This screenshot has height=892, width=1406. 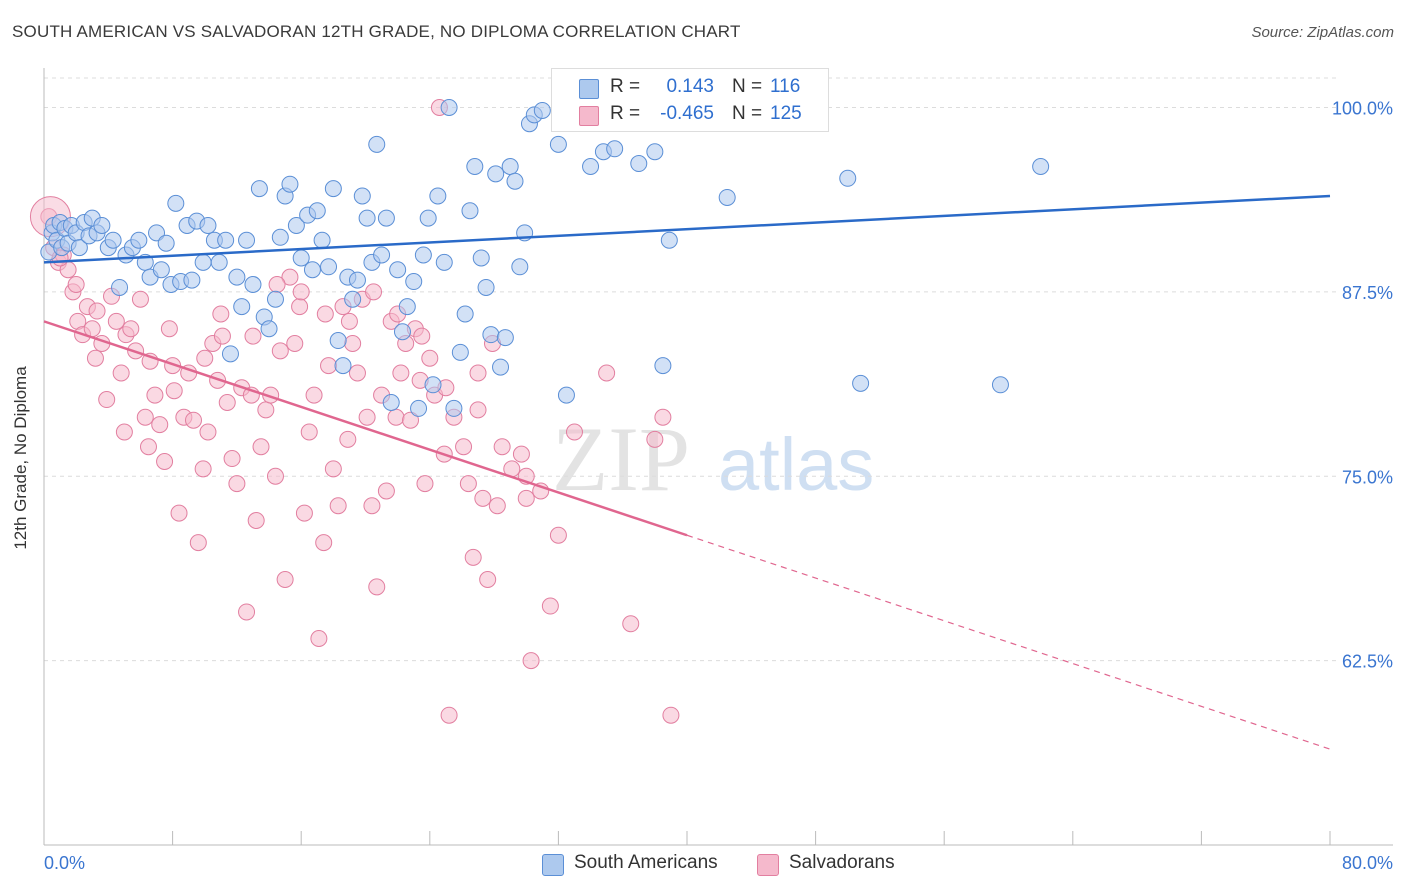 What do you see at coordinates (690, 100) in the screenshot?
I see `stats-legend: R = 0.143 N = 116 R = -0.465 N = 125` at bounding box center [690, 100].